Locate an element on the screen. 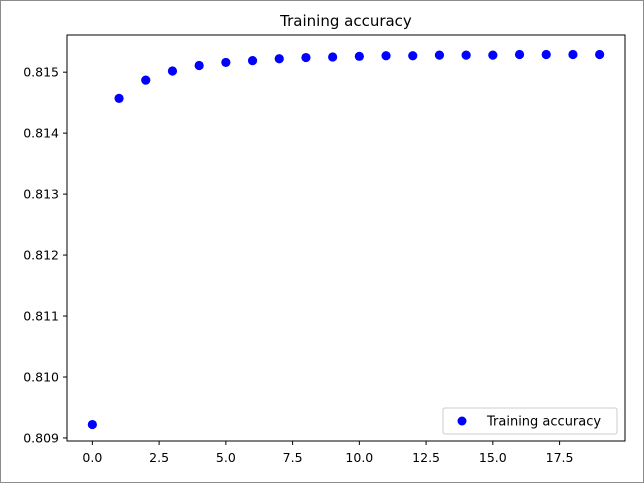 The height and width of the screenshot is (483, 644). legend-label: Training accuracy is located at coordinates (543, 422).